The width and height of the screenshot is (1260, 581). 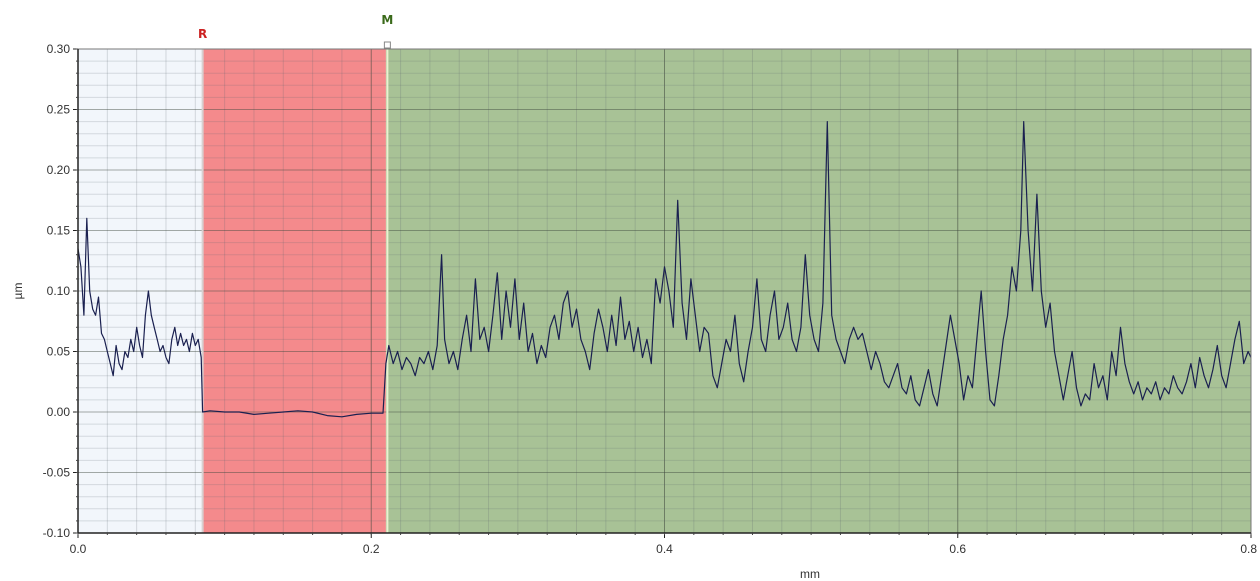 What do you see at coordinates (59, 412) in the screenshot?
I see `y-tick-label: 0.00` at bounding box center [59, 412].